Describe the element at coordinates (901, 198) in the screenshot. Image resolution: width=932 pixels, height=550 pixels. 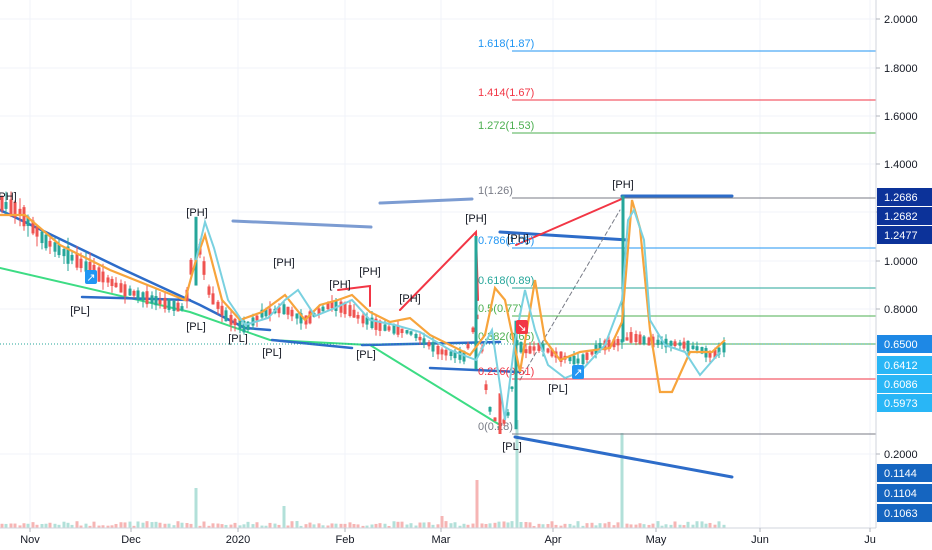
I see `price-badge-label: 1.2686` at that location.